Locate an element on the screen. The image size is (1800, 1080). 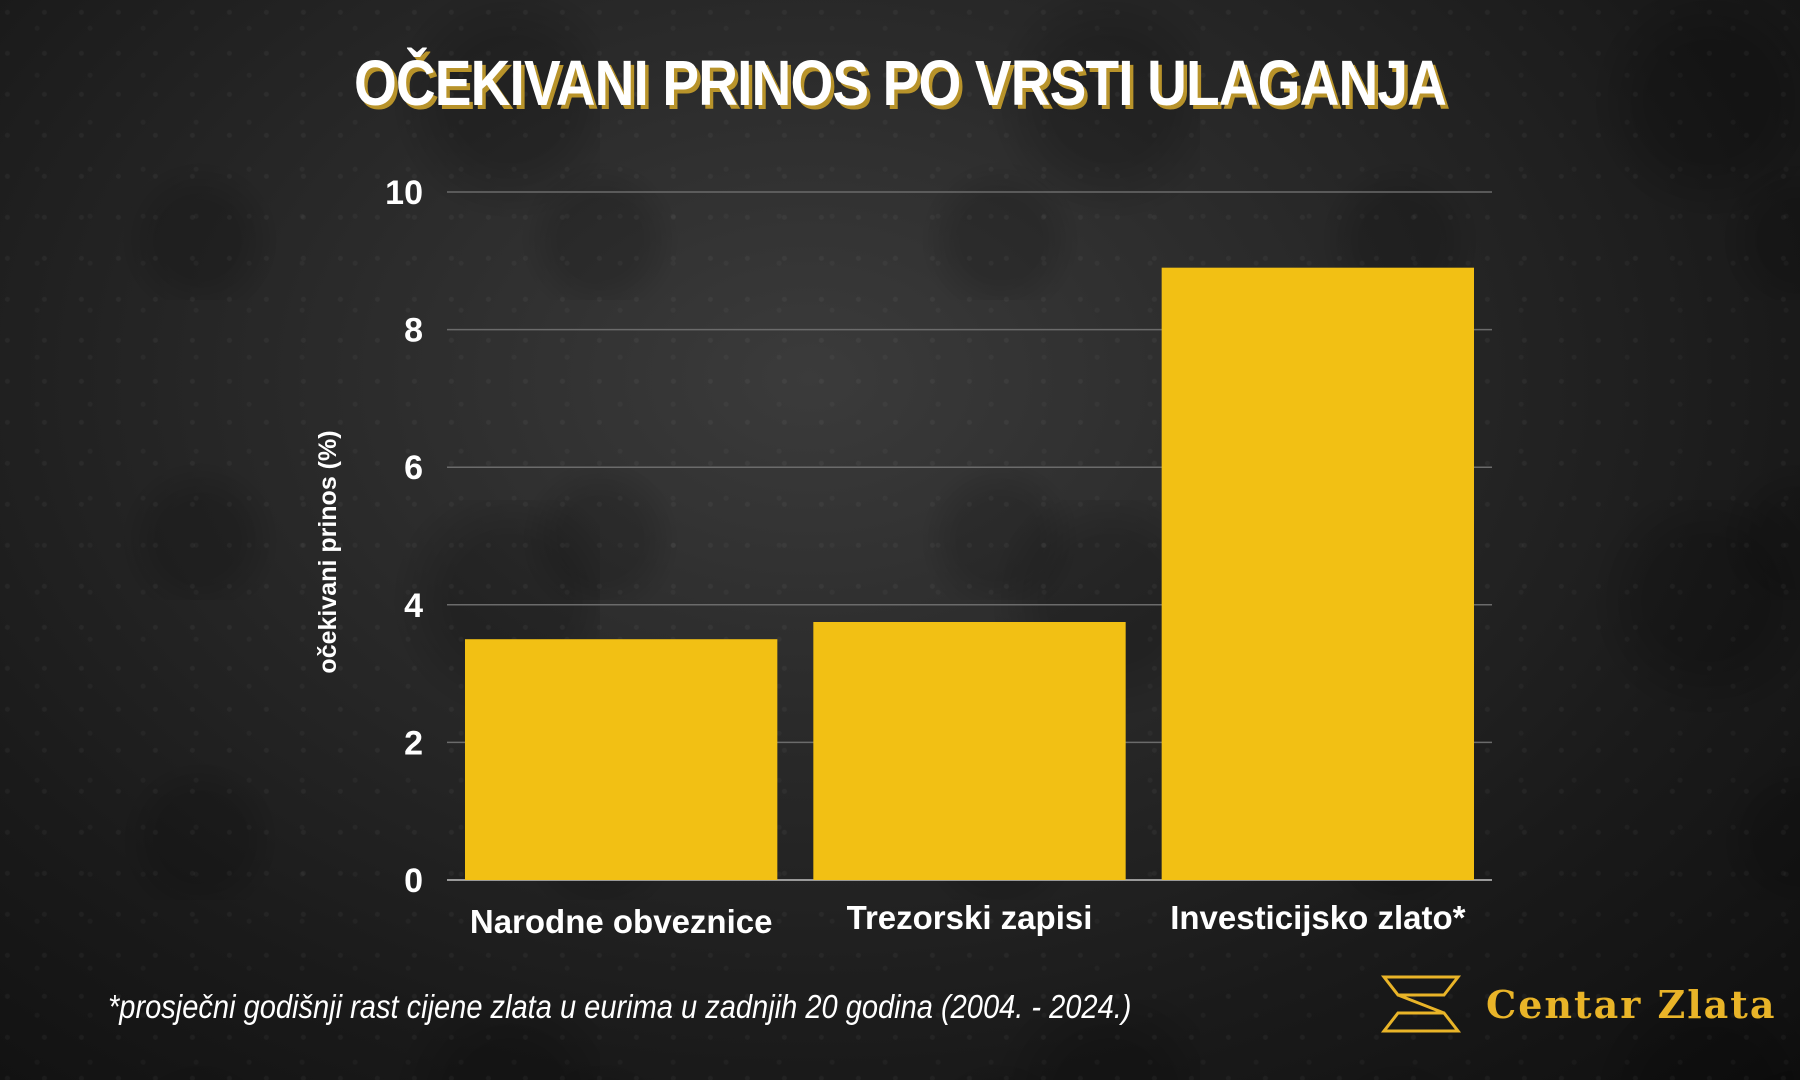
y-axis-label: očekivani prinos (%) is located at coordinates (328, 551).